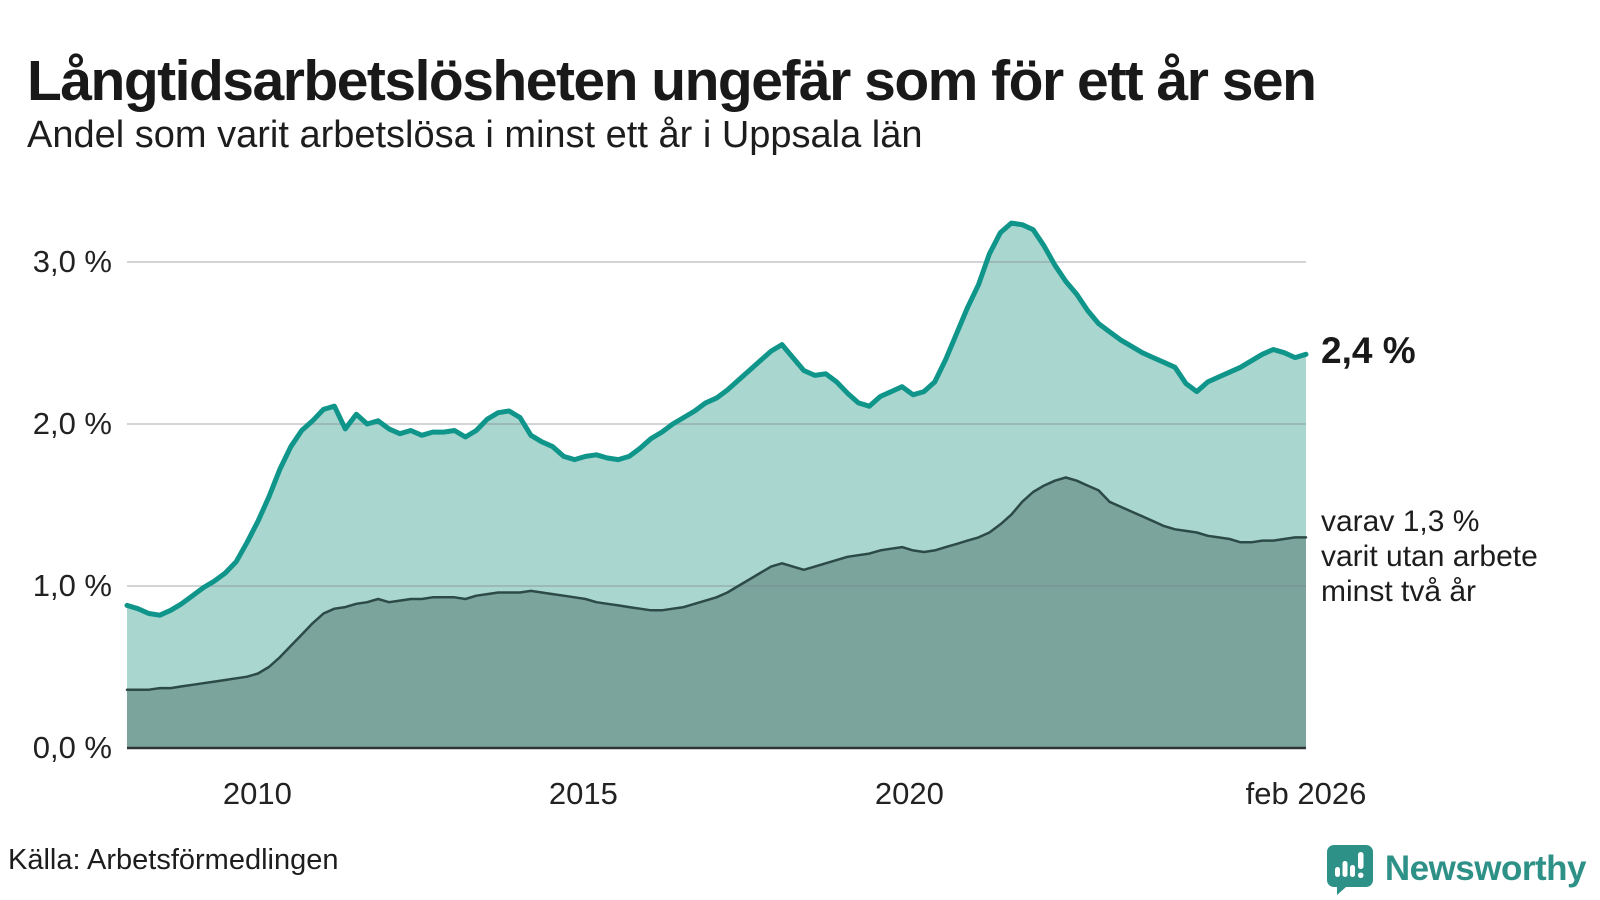 This screenshot has width=1600, height=900. Describe the element at coordinates (173, 860) in the screenshot. I see `source-attribution: Källa: Arbetsförmedlingen` at that location.